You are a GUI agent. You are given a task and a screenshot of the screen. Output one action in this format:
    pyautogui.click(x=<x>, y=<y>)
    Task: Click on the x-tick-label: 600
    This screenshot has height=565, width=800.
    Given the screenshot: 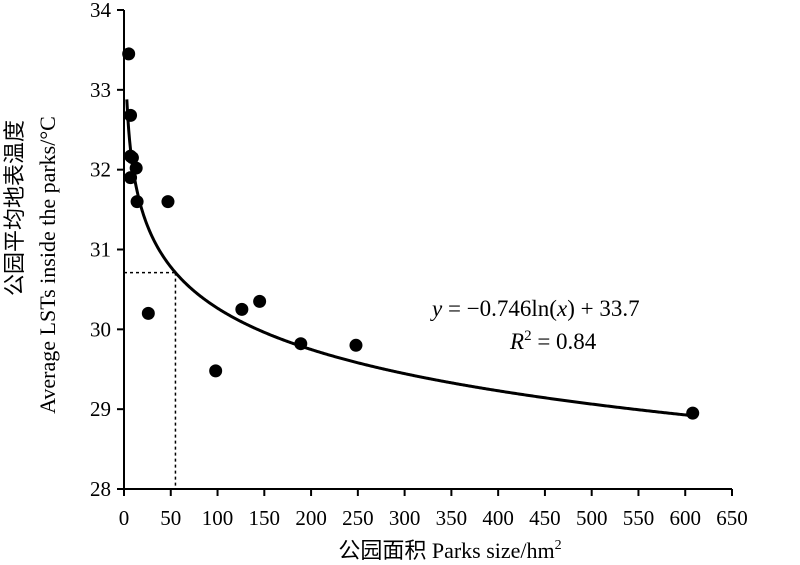 What is the action you would take?
    pyautogui.click(x=685, y=518)
    